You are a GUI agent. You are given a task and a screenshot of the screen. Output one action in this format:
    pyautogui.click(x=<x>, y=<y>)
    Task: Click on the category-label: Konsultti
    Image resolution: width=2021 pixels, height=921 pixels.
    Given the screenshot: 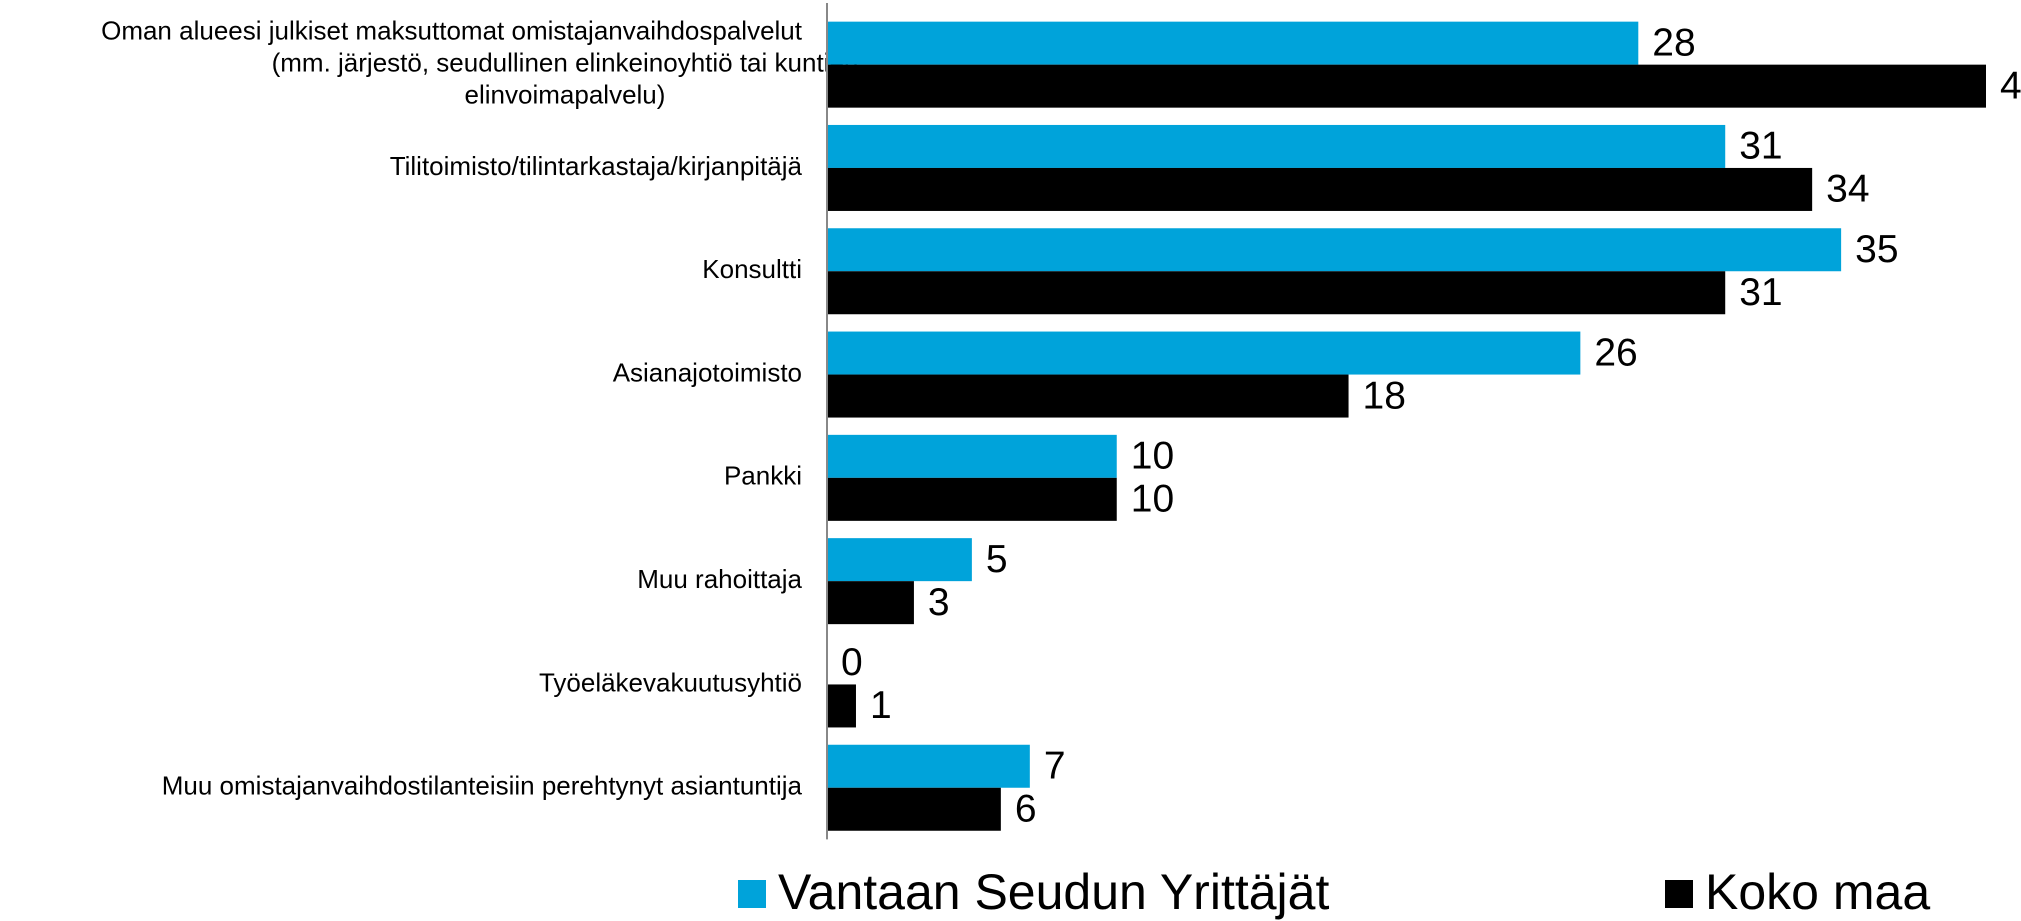 What is the action you would take?
    pyautogui.click(x=752, y=269)
    